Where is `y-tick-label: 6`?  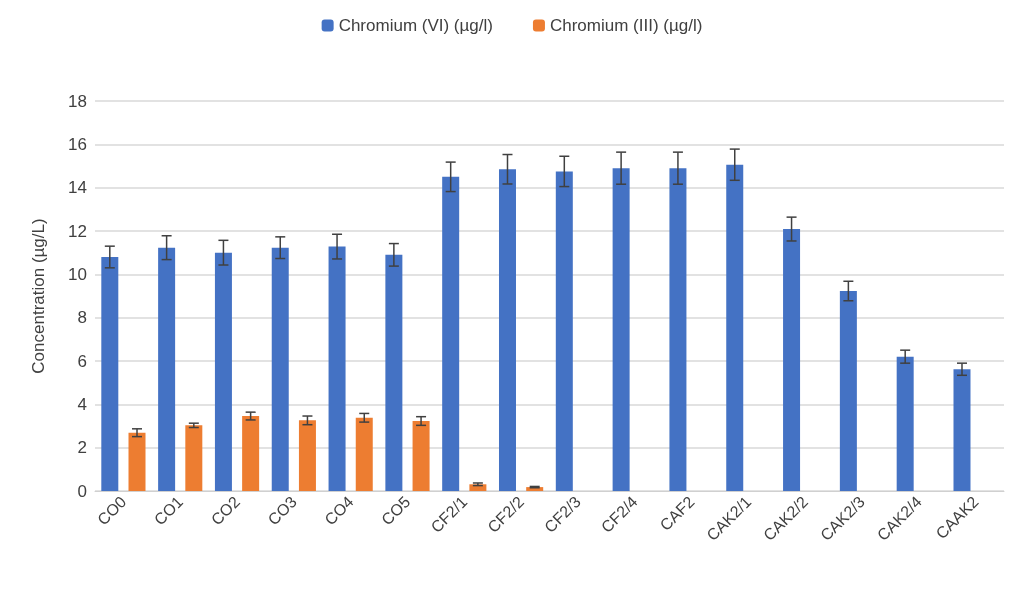 y-tick-label: 6 is located at coordinates (82, 361).